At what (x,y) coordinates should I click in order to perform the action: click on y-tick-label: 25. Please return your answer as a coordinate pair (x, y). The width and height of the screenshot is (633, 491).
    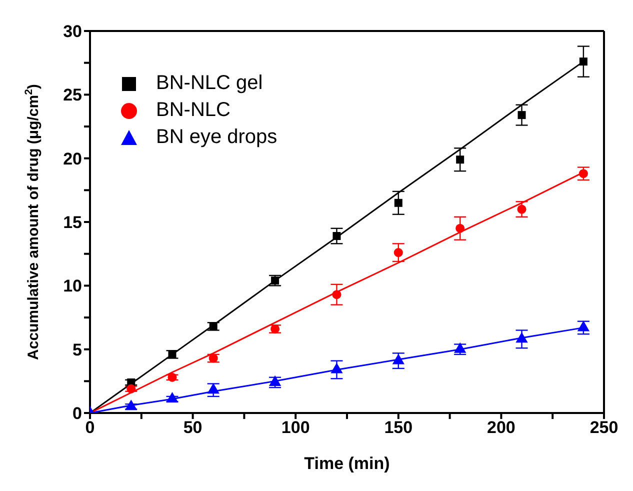
    Looking at the image, I should click on (72, 95).